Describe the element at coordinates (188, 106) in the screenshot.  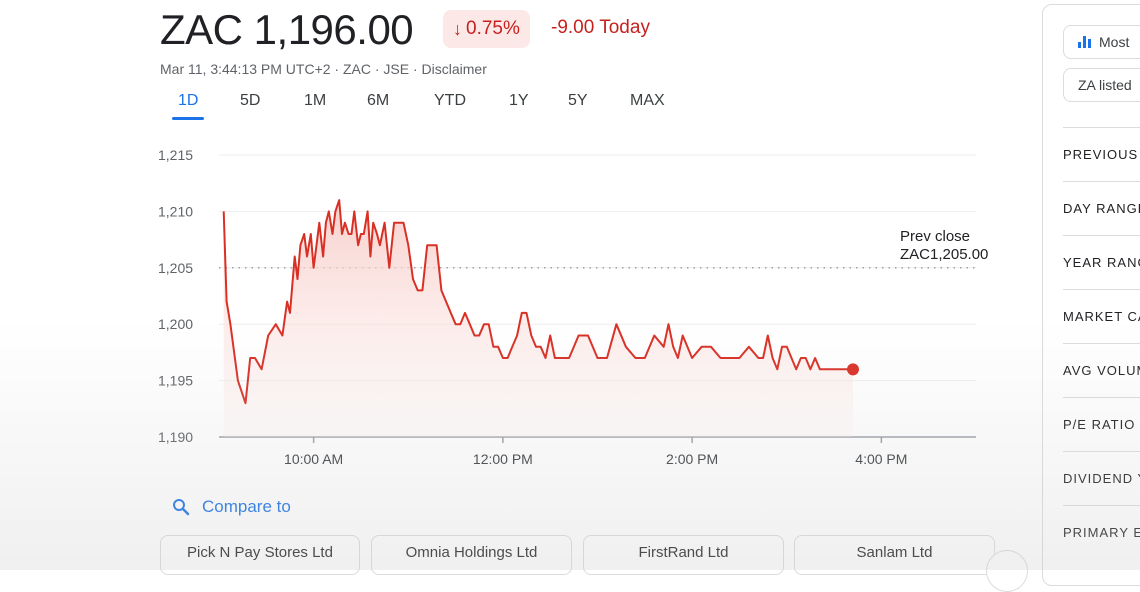
I see `tab-1d: 1D` at that location.